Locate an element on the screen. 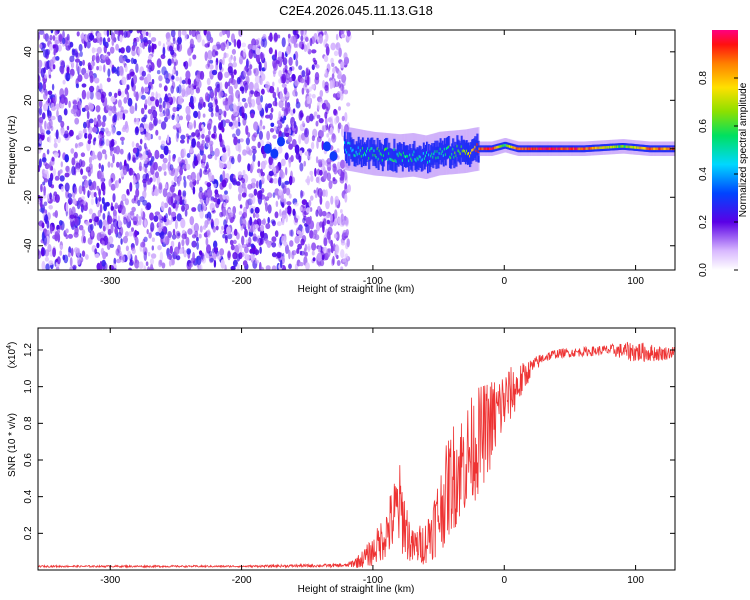 Image resolution: width=750 pixels, height=600 pixels. x-tick-label: 0 is located at coordinates (504, 580).